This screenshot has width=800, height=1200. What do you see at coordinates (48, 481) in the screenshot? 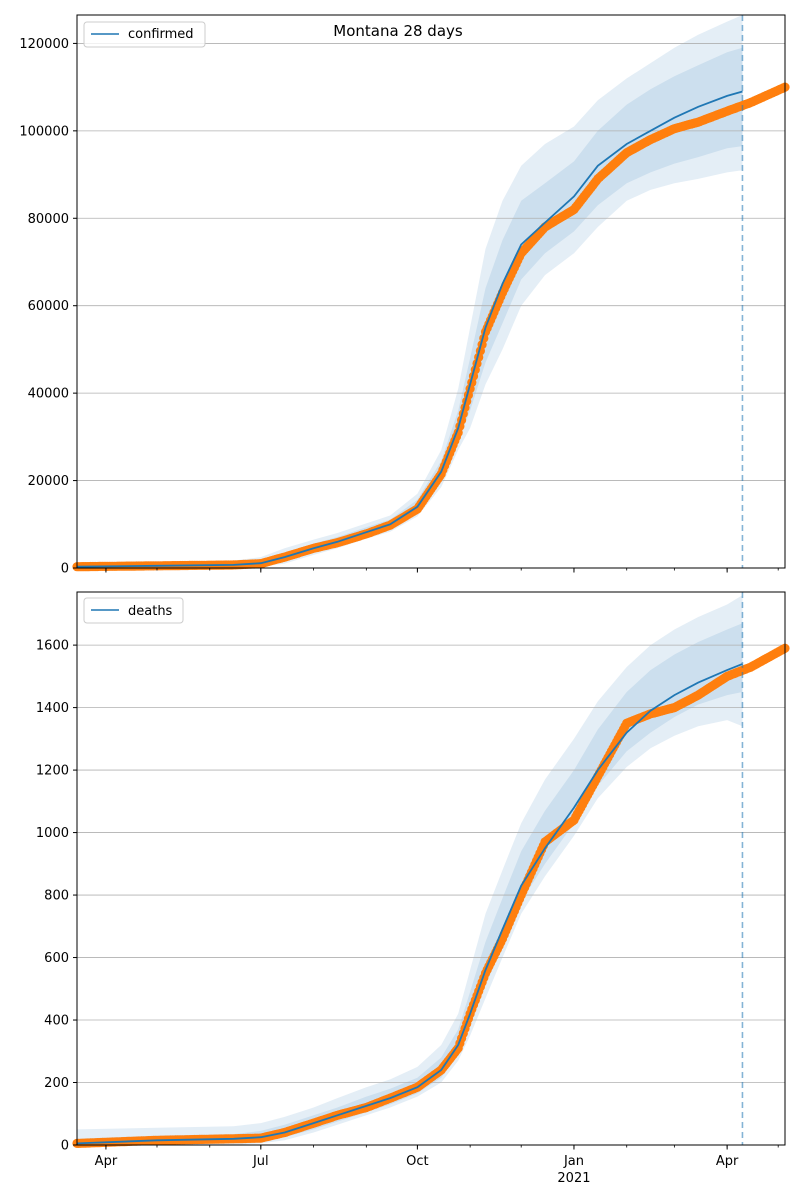
I see `confirmed-y-tick-label: 20000` at bounding box center [48, 481].